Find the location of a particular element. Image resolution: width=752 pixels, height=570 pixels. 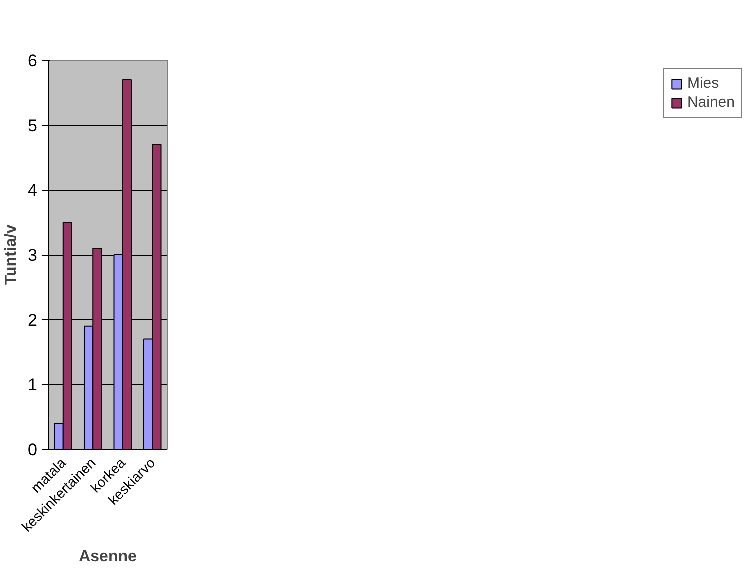

y-axis-title: Tuntia/v is located at coordinates (11, 255).